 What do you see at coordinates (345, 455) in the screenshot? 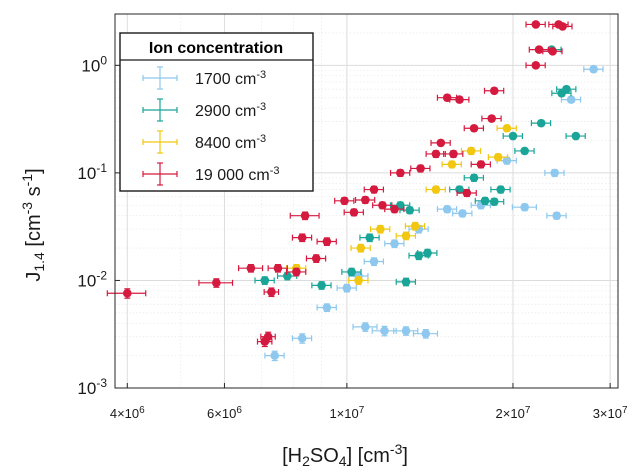
I see `x-axis-label: [H2SO4] [cm-3]` at bounding box center [345, 455].